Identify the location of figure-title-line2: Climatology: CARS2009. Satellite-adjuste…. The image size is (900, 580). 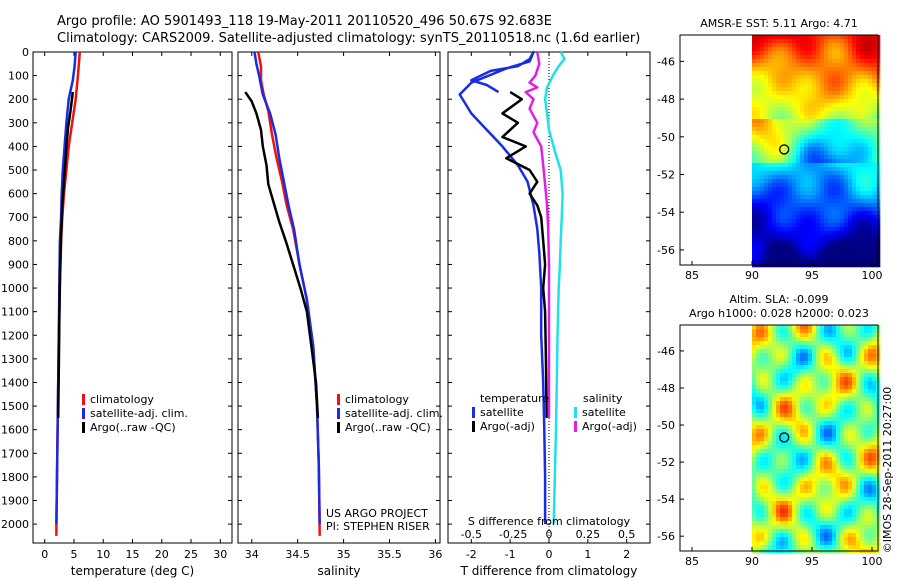
(348, 38).